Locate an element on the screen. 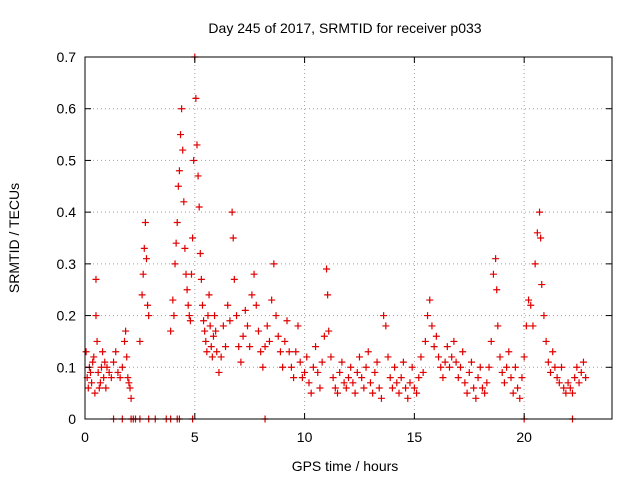 Image resolution: width=640 pixels, height=485 pixels. y-tick-label: 0.6 is located at coordinates (67, 109).